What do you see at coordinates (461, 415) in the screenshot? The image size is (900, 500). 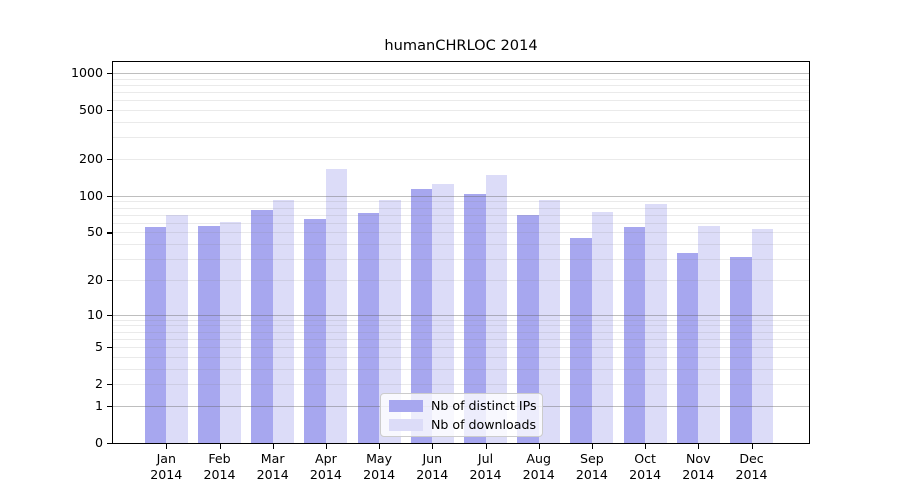 I see `legend: Nb of distinct IPs Nb of downloads` at bounding box center [461, 415].